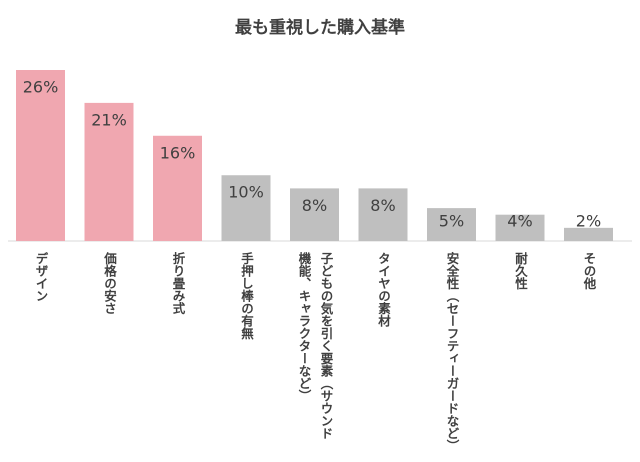 This screenshot has width=640, height=462. Describe the element at coordinates (40, 350) in the screenshot. I see `category-box: デザイン` at that location.